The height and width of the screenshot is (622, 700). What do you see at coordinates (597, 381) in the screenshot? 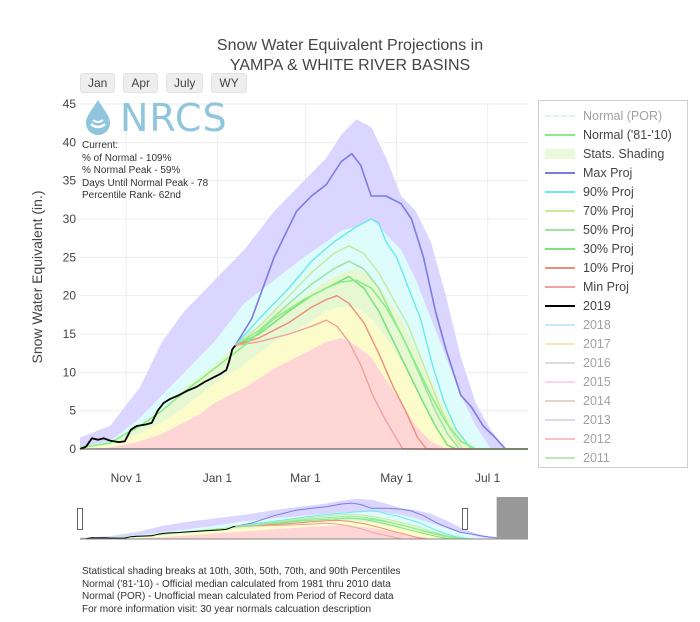
I see `legend-label: 2015` at bounding box center [597, 381].